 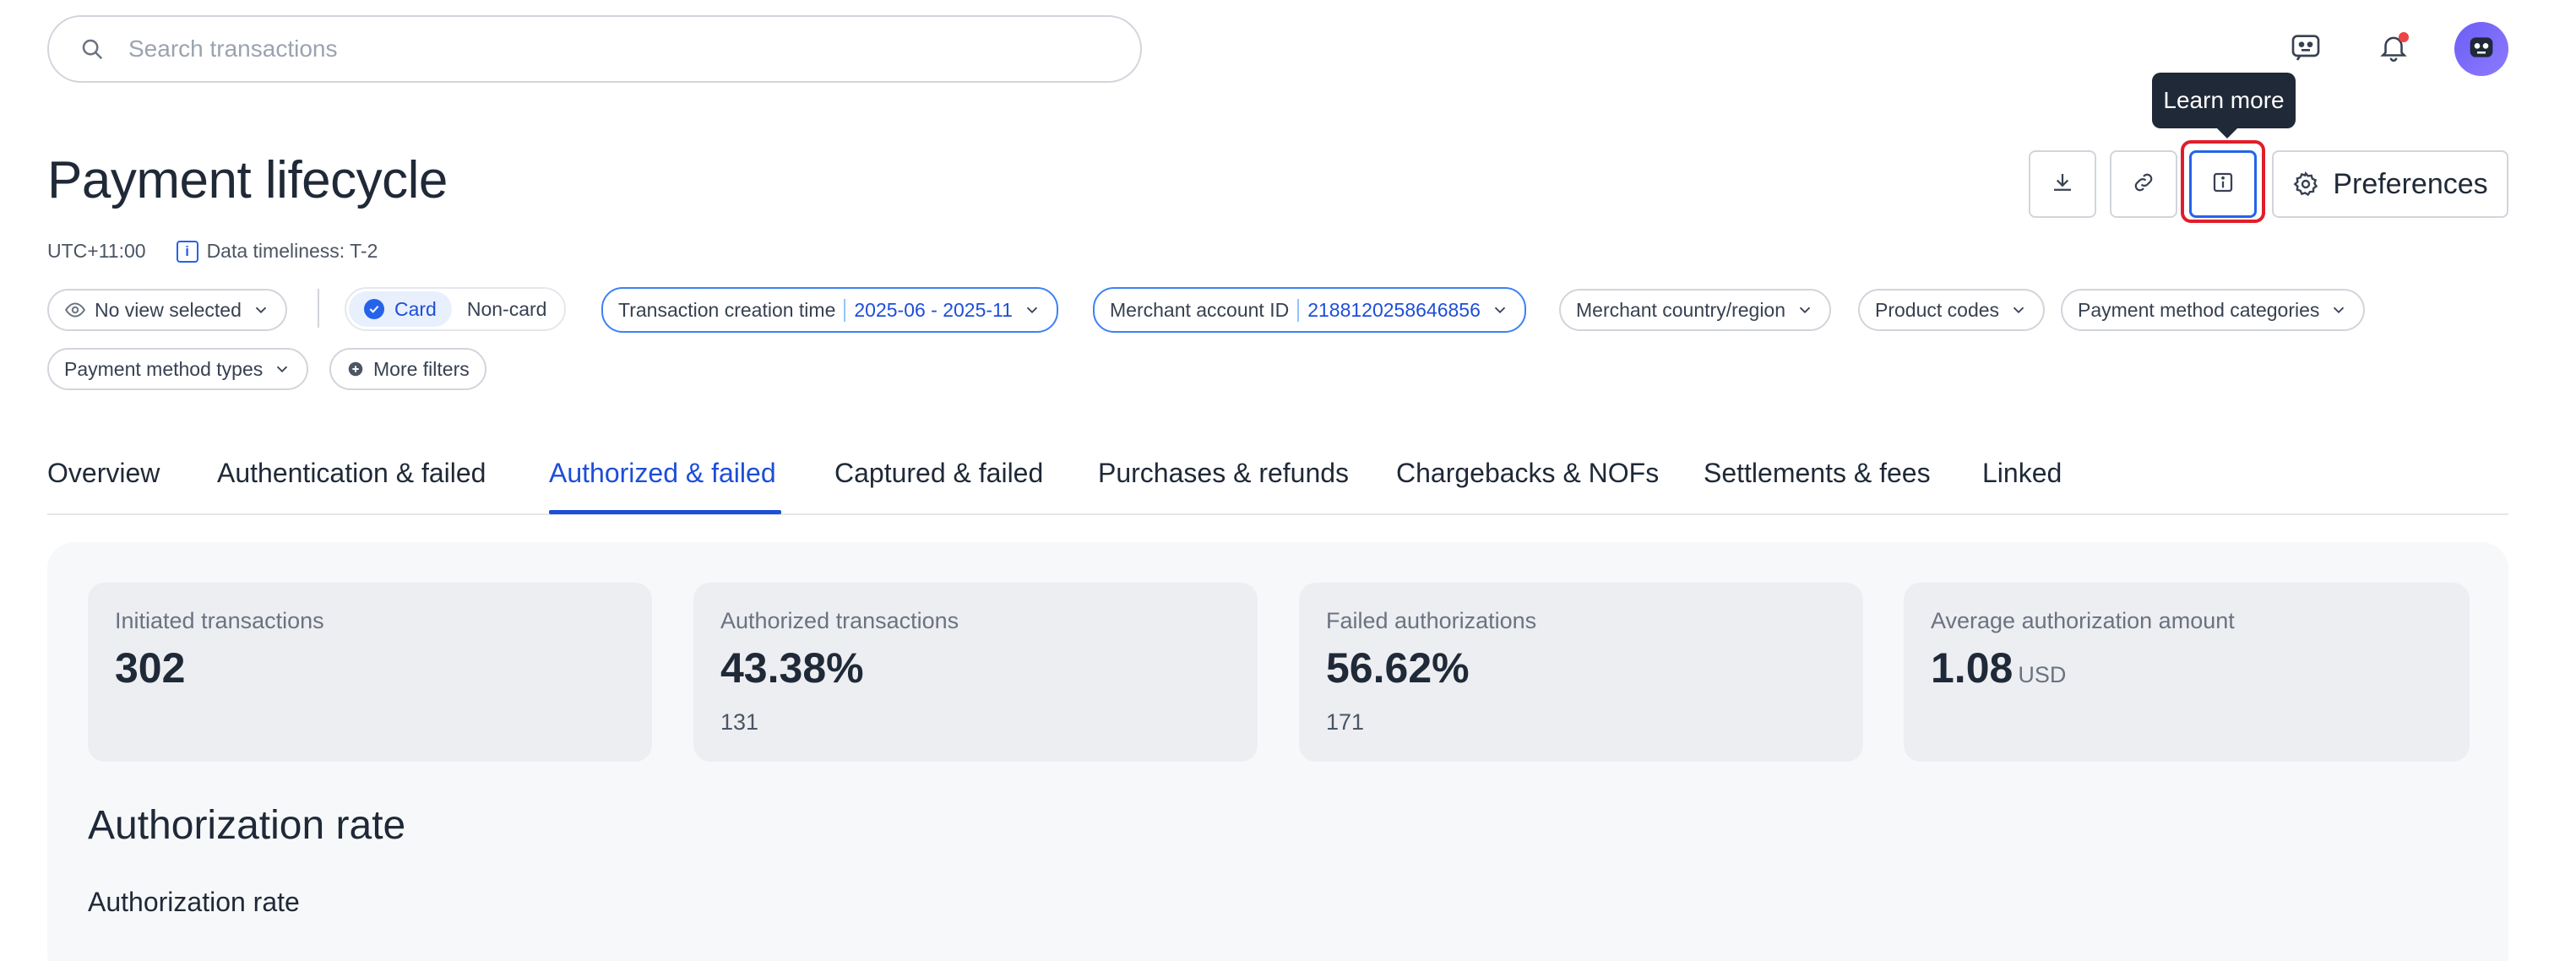 I want to click on timezone-label: UTC+11:00, so click(x=96, y=251).